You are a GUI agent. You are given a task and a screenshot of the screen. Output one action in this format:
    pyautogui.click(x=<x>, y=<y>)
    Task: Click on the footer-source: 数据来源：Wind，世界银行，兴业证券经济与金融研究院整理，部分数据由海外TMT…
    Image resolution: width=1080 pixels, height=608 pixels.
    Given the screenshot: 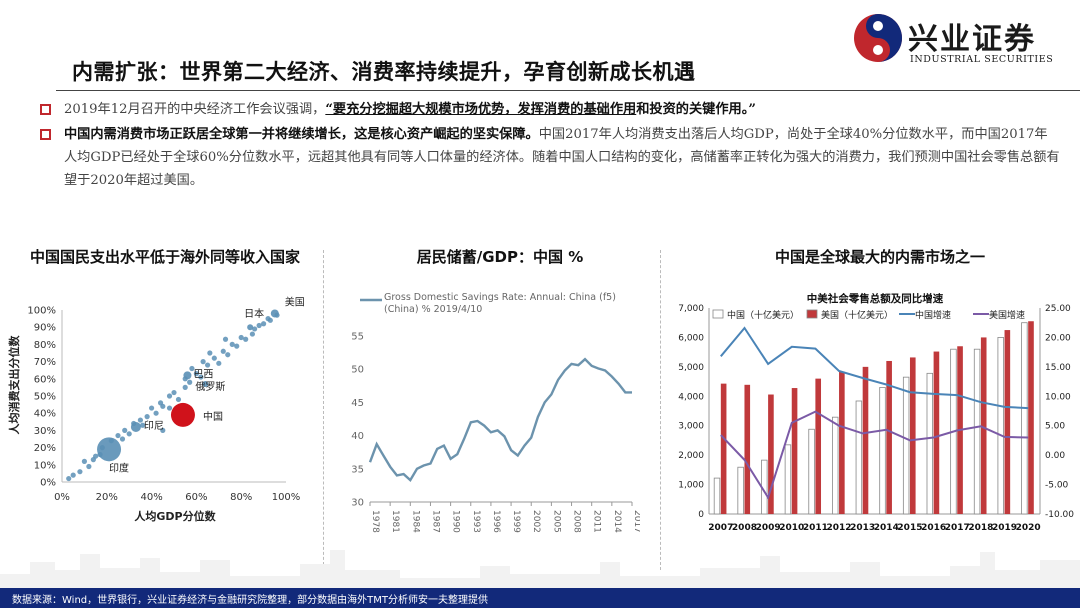 What is the action you would take?
    pyautogui.click(x=250, y=600)
    